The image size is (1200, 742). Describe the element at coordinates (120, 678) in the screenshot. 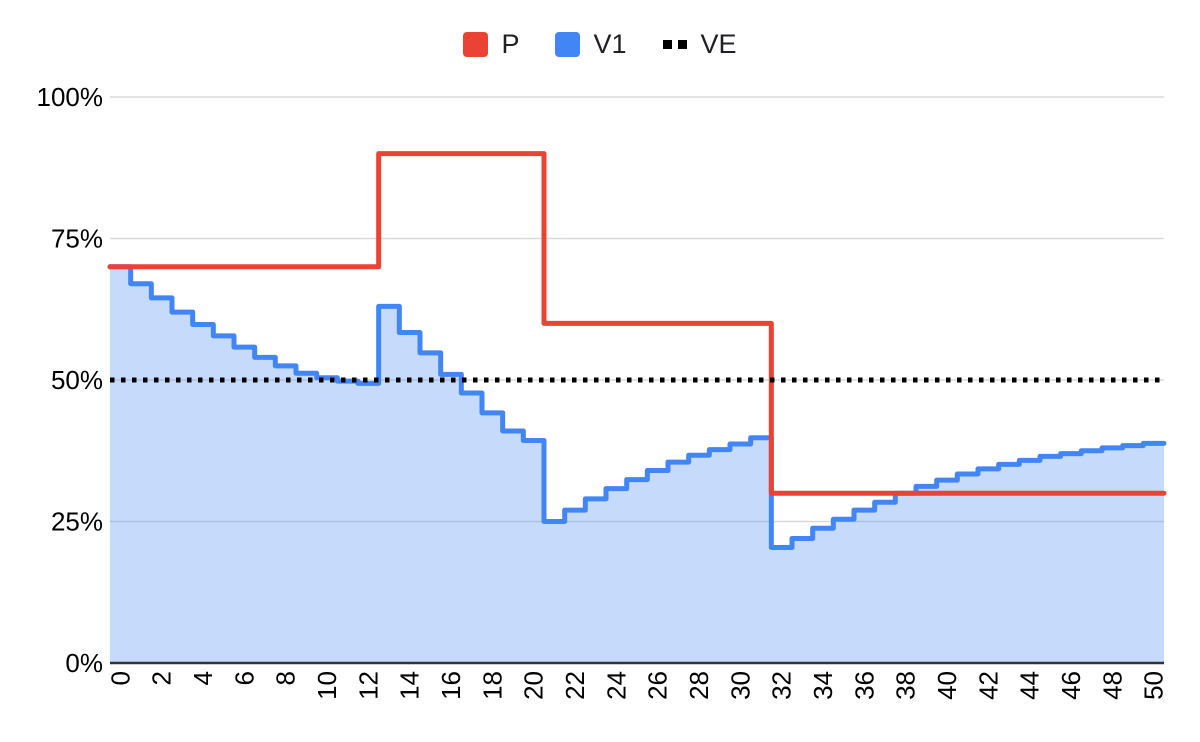

I see `x-tick-label: 0` at that location.